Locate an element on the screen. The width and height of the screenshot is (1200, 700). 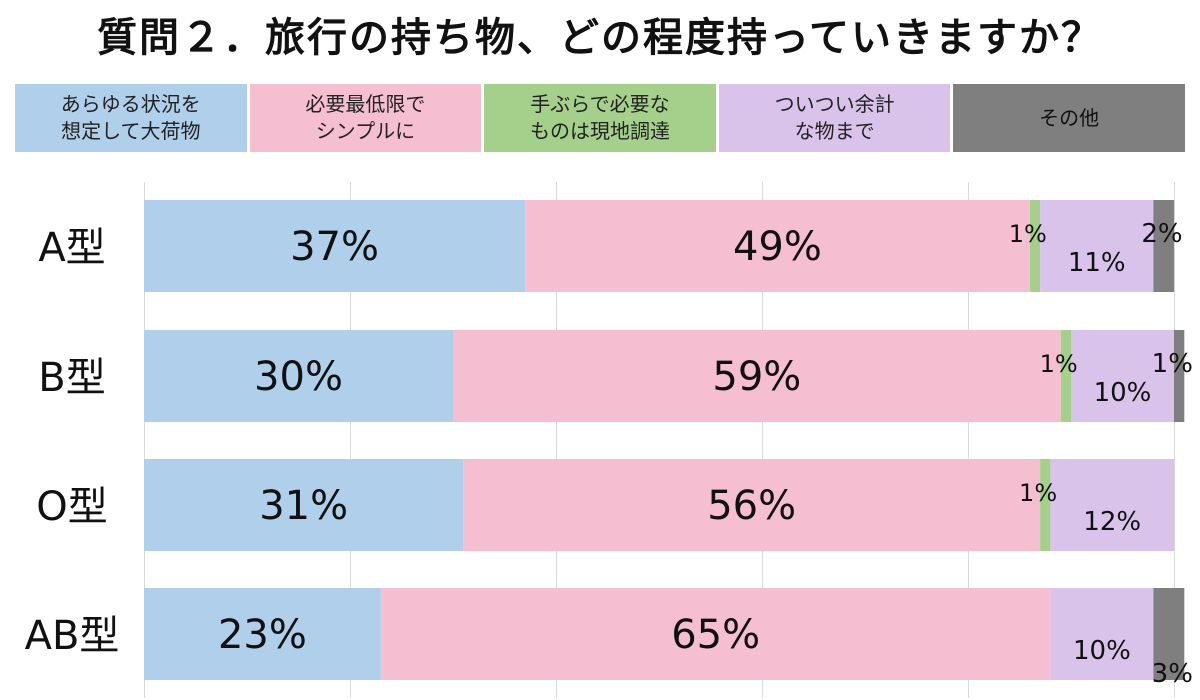
data-label-extra-items: 12% is located at coordinates (1112, 522).